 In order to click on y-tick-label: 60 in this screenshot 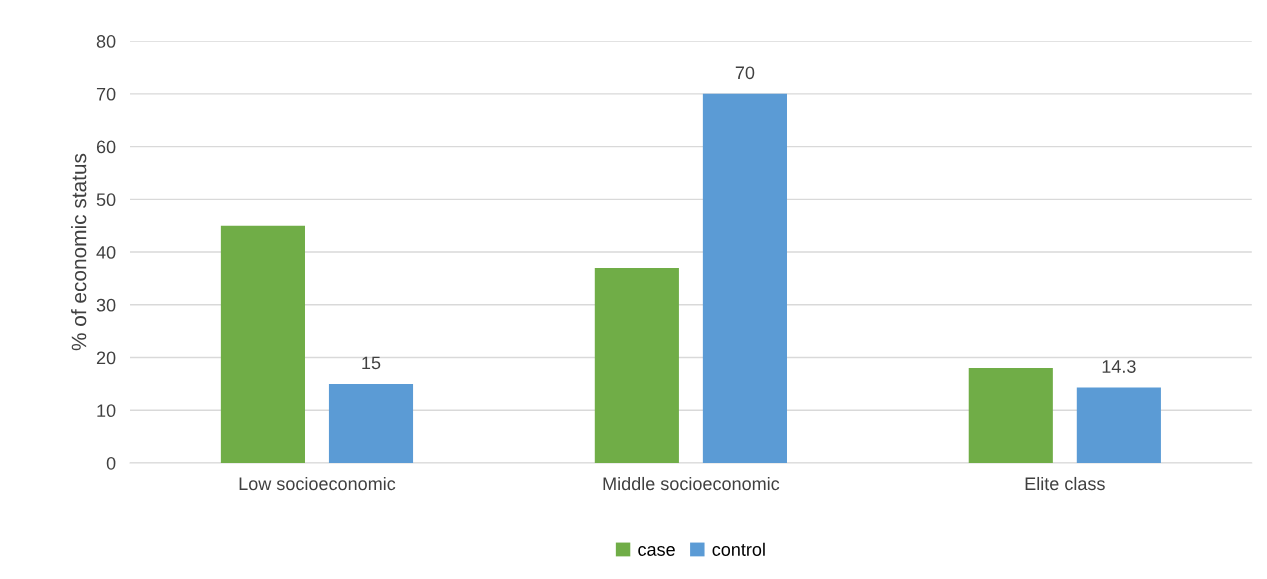, I will do `click(106, 147)`.